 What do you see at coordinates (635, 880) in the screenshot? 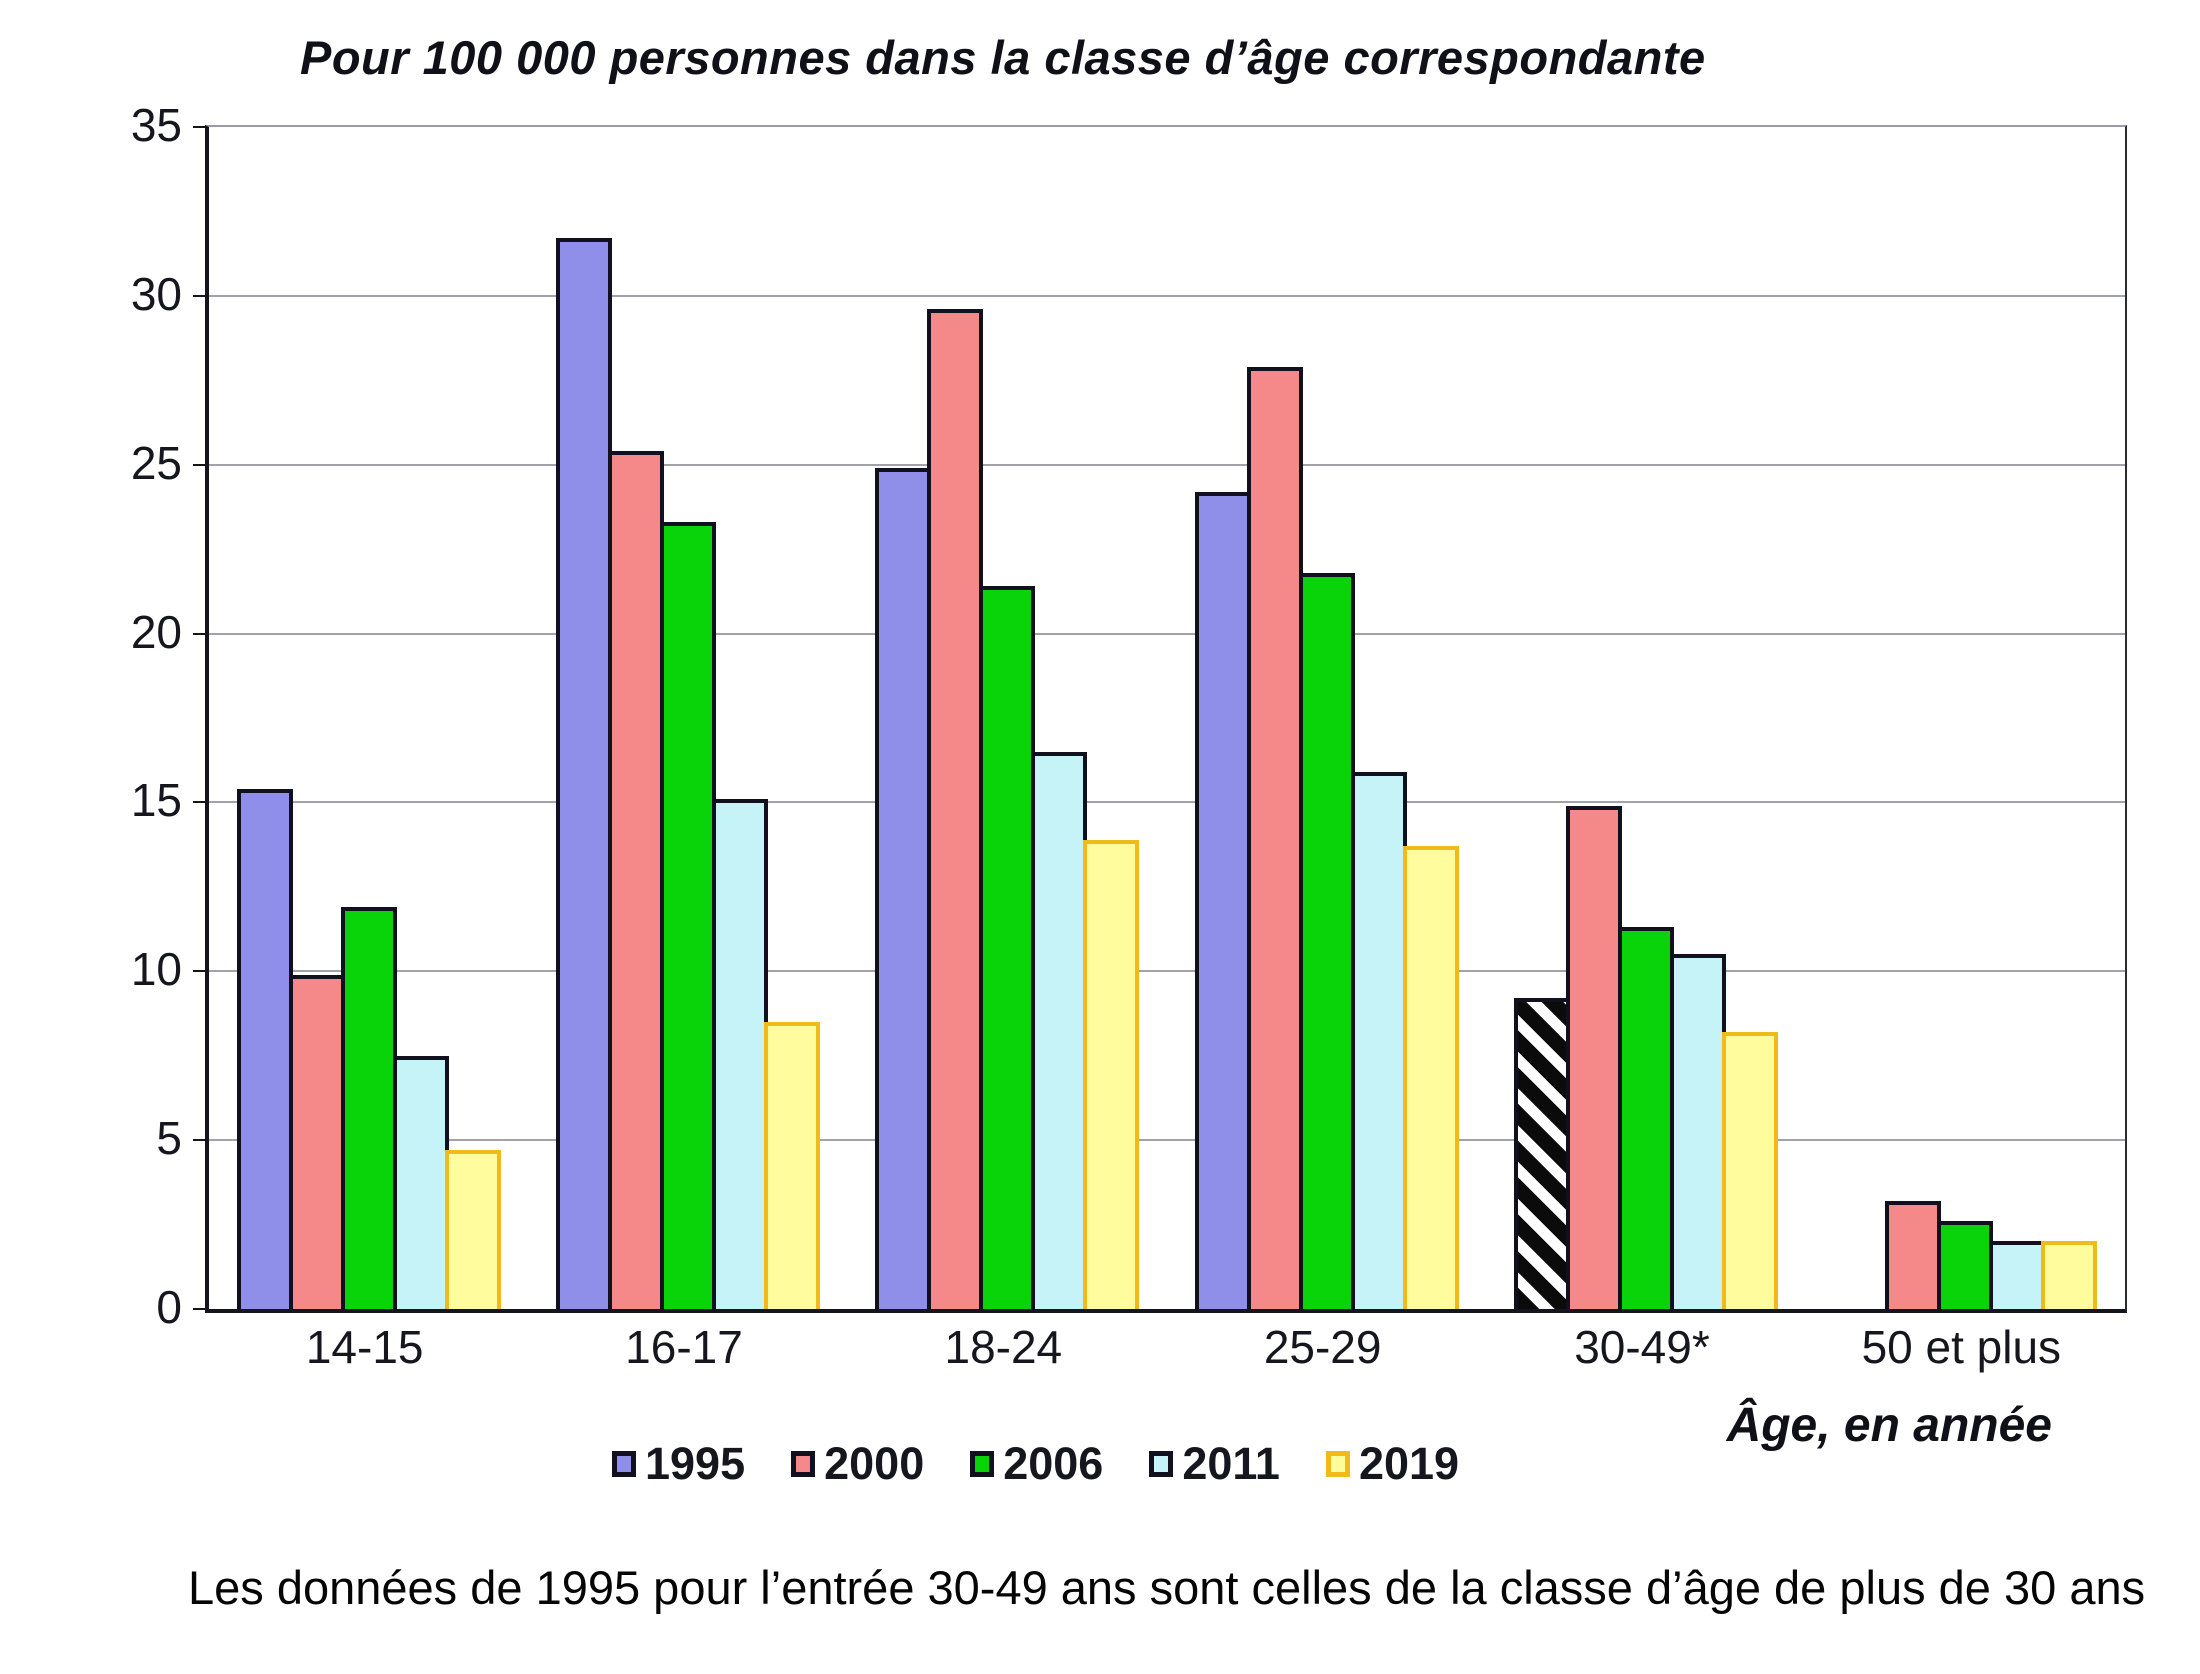
I see `bar-16-17-2000` at bounding box center [635, 880].